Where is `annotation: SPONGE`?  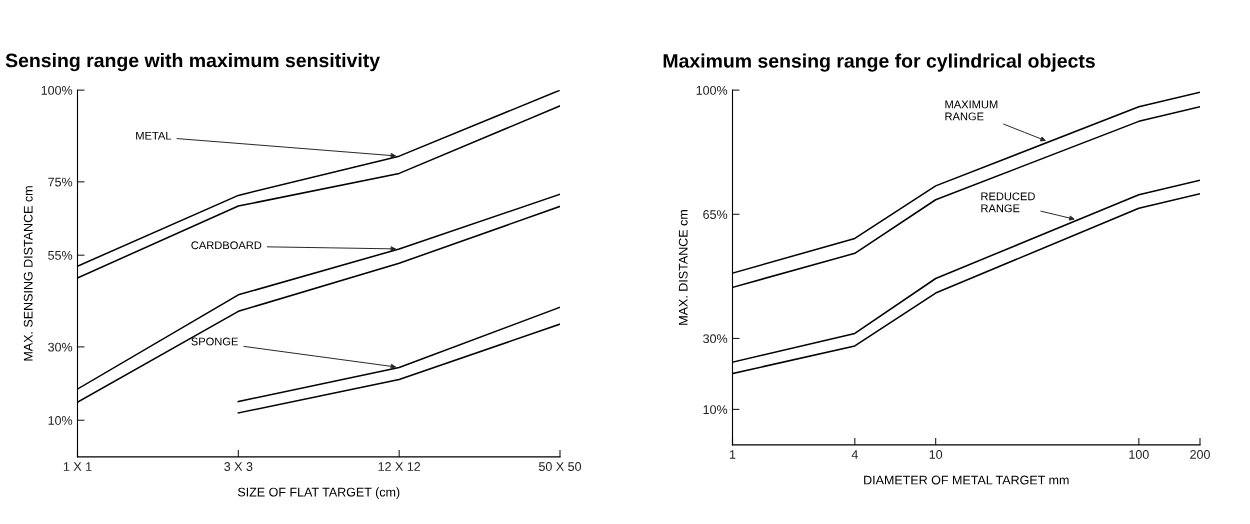 annotation: SPONGE is located at coordinates (214, 341).